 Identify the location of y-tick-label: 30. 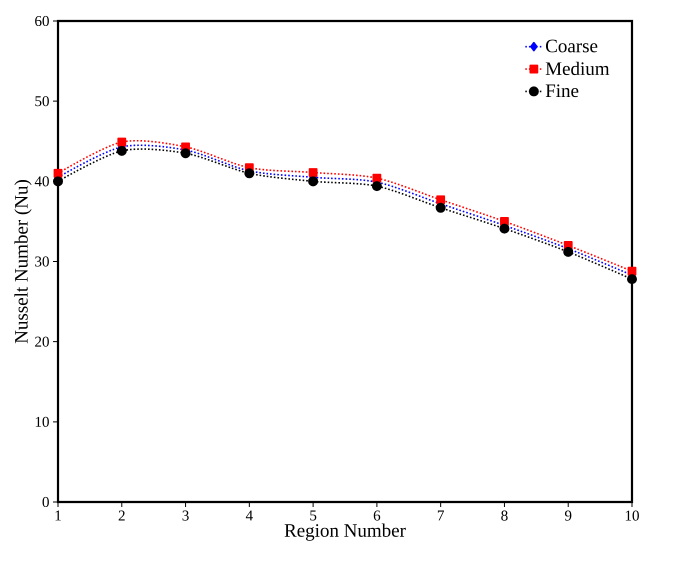
(42, 261).